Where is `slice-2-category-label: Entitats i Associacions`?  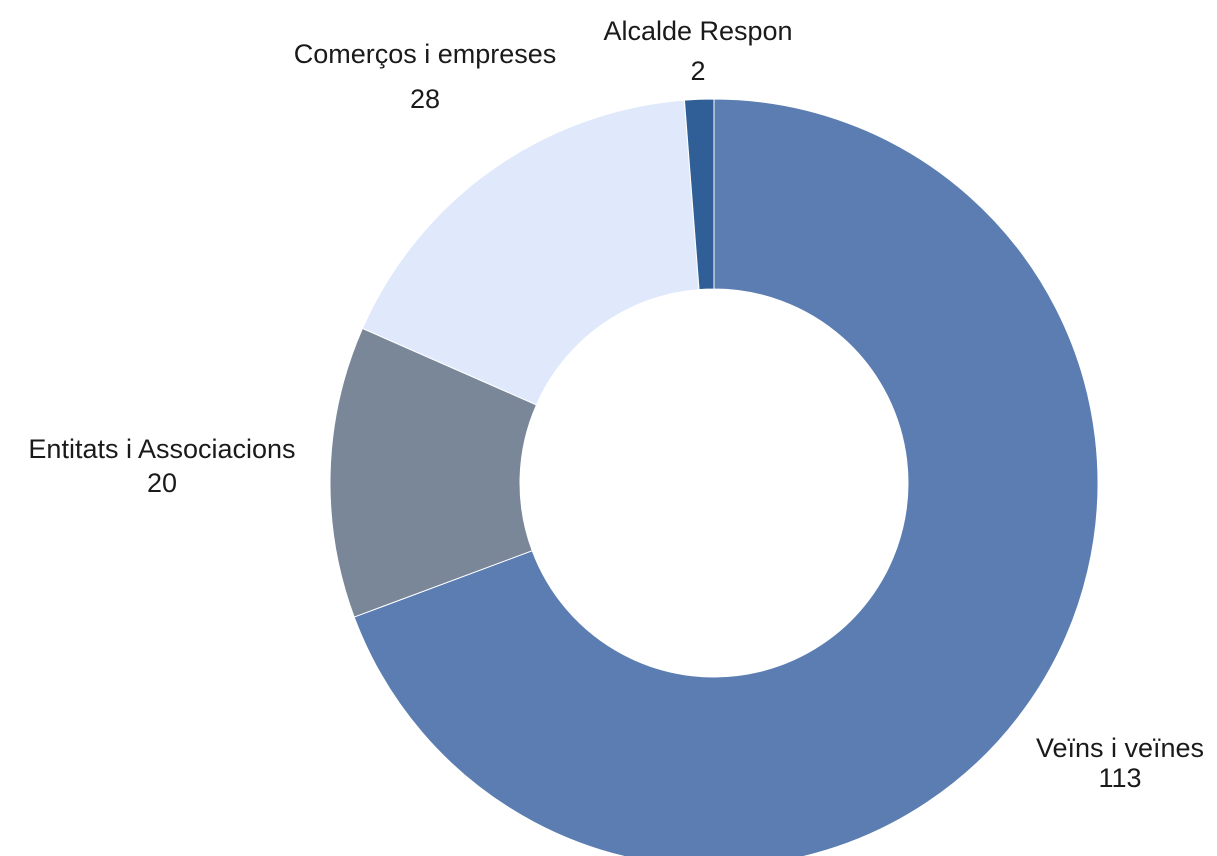
slice-2-category-label: Entitats i Associacions is located at coordinates (161, 449).